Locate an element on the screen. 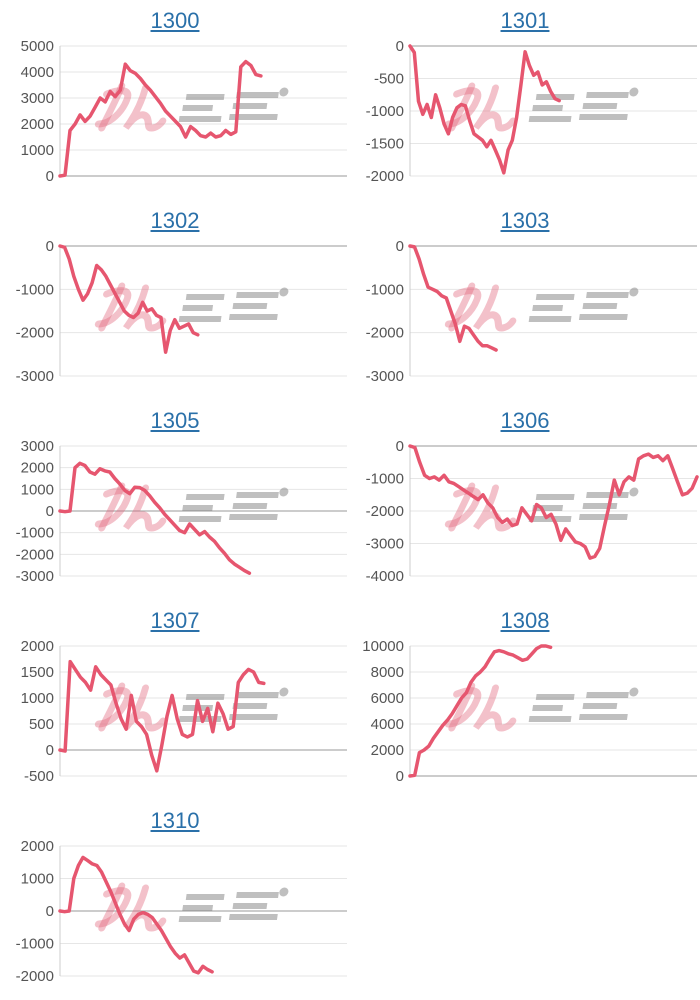 This screenshot has width=700, height=1000. chart-cell: 1305 3000 2000 1000 0 -1000 -2000 -3000 is located at coordinates (175, 500).